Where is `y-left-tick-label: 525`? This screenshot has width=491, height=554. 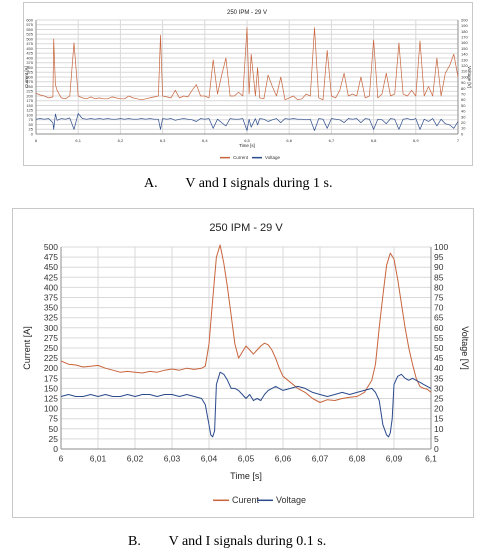 y-left-tick-label: 525 is located at coordinates (29, 34).